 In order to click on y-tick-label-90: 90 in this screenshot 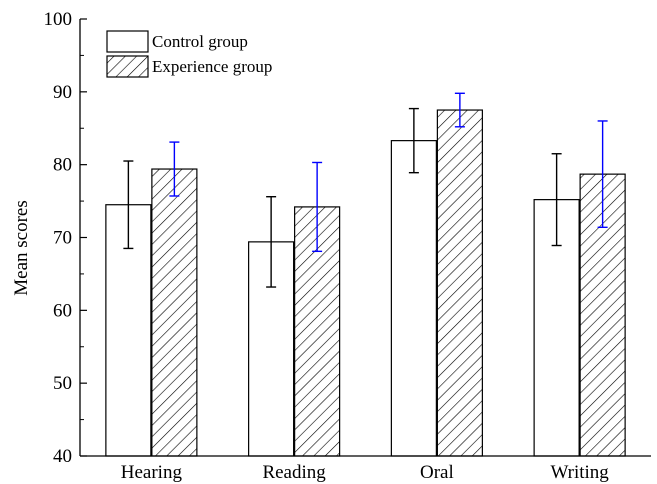, I will do `click(62, 92)`.